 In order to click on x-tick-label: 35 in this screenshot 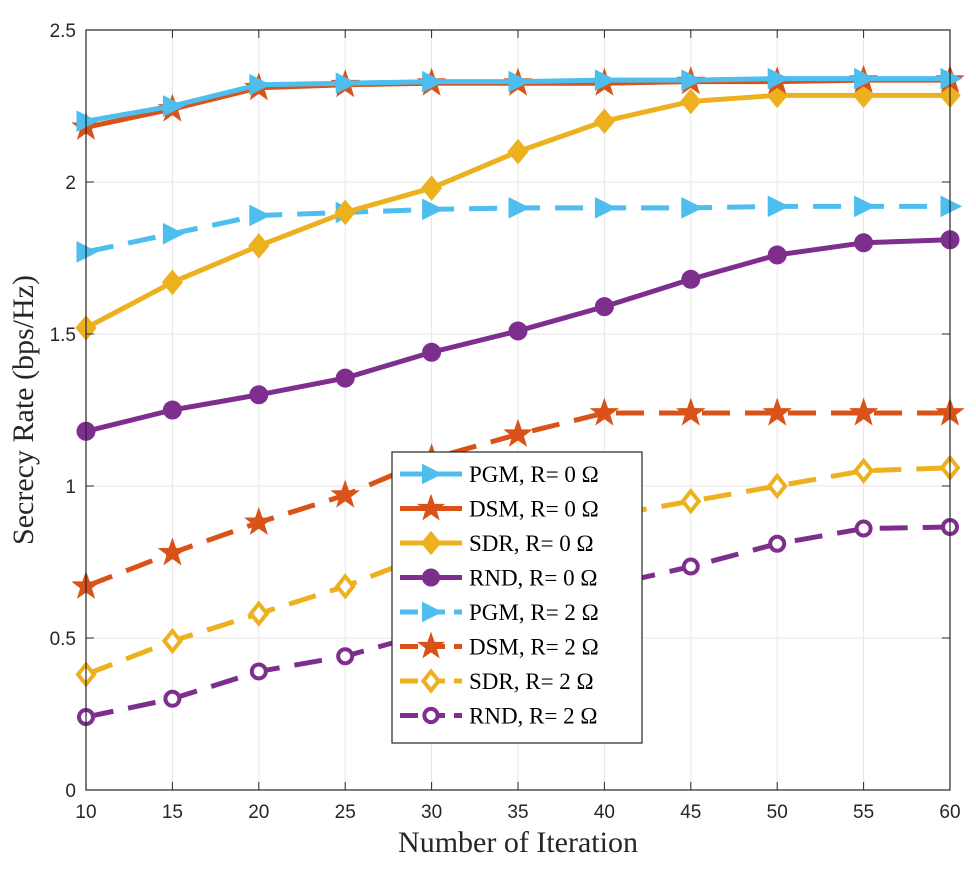, I will do `click(517, 812)`.